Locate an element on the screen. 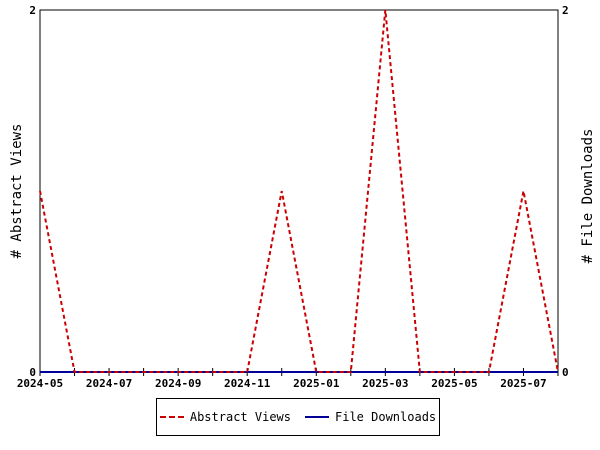  y-axis-title-left: # Abstract Views is located at coordinates (17, 191).